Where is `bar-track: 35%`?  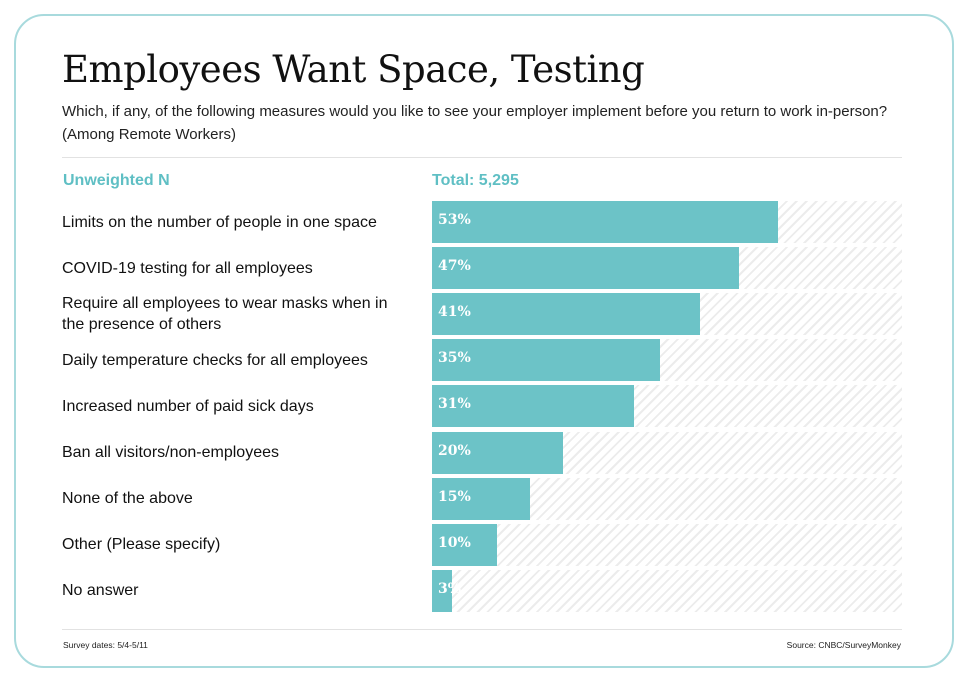
bar-track: 35% is located at coordinates (667, 360).